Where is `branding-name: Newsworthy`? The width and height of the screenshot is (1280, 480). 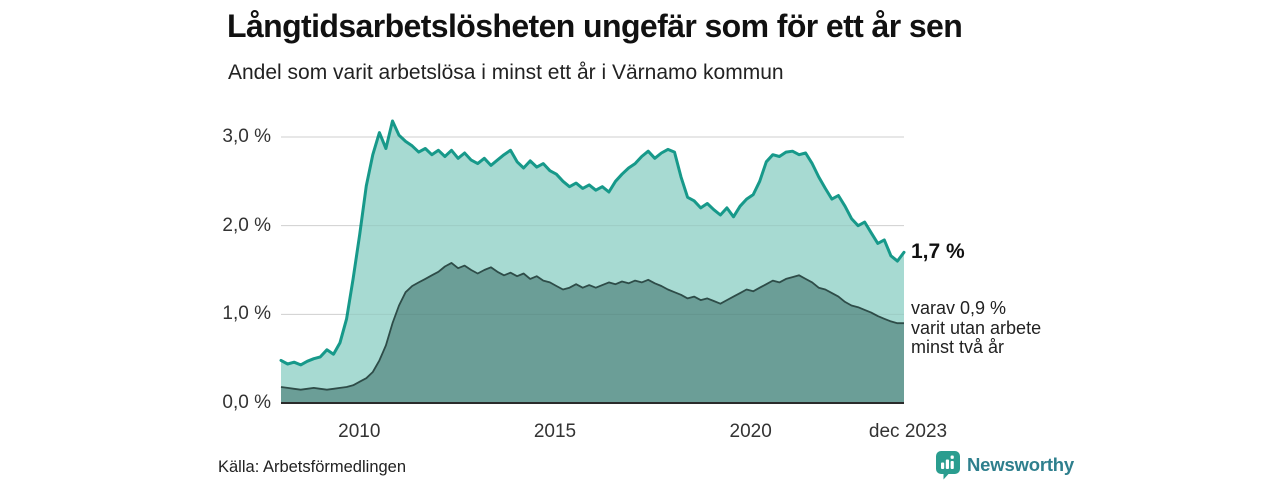 branding-name: Newsworthy is located at coordinates (1020, 464).